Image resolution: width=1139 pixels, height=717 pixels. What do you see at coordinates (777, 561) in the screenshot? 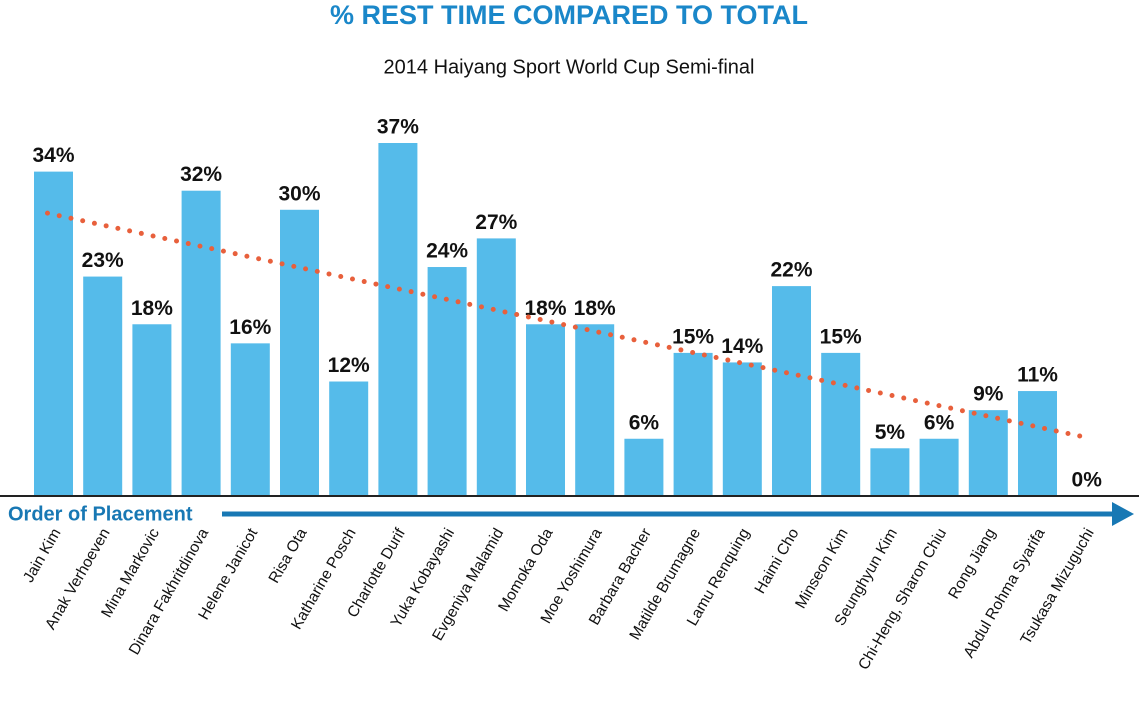
I see `x-tick-label: Haimi Cho` at bounding box center [777, 561].